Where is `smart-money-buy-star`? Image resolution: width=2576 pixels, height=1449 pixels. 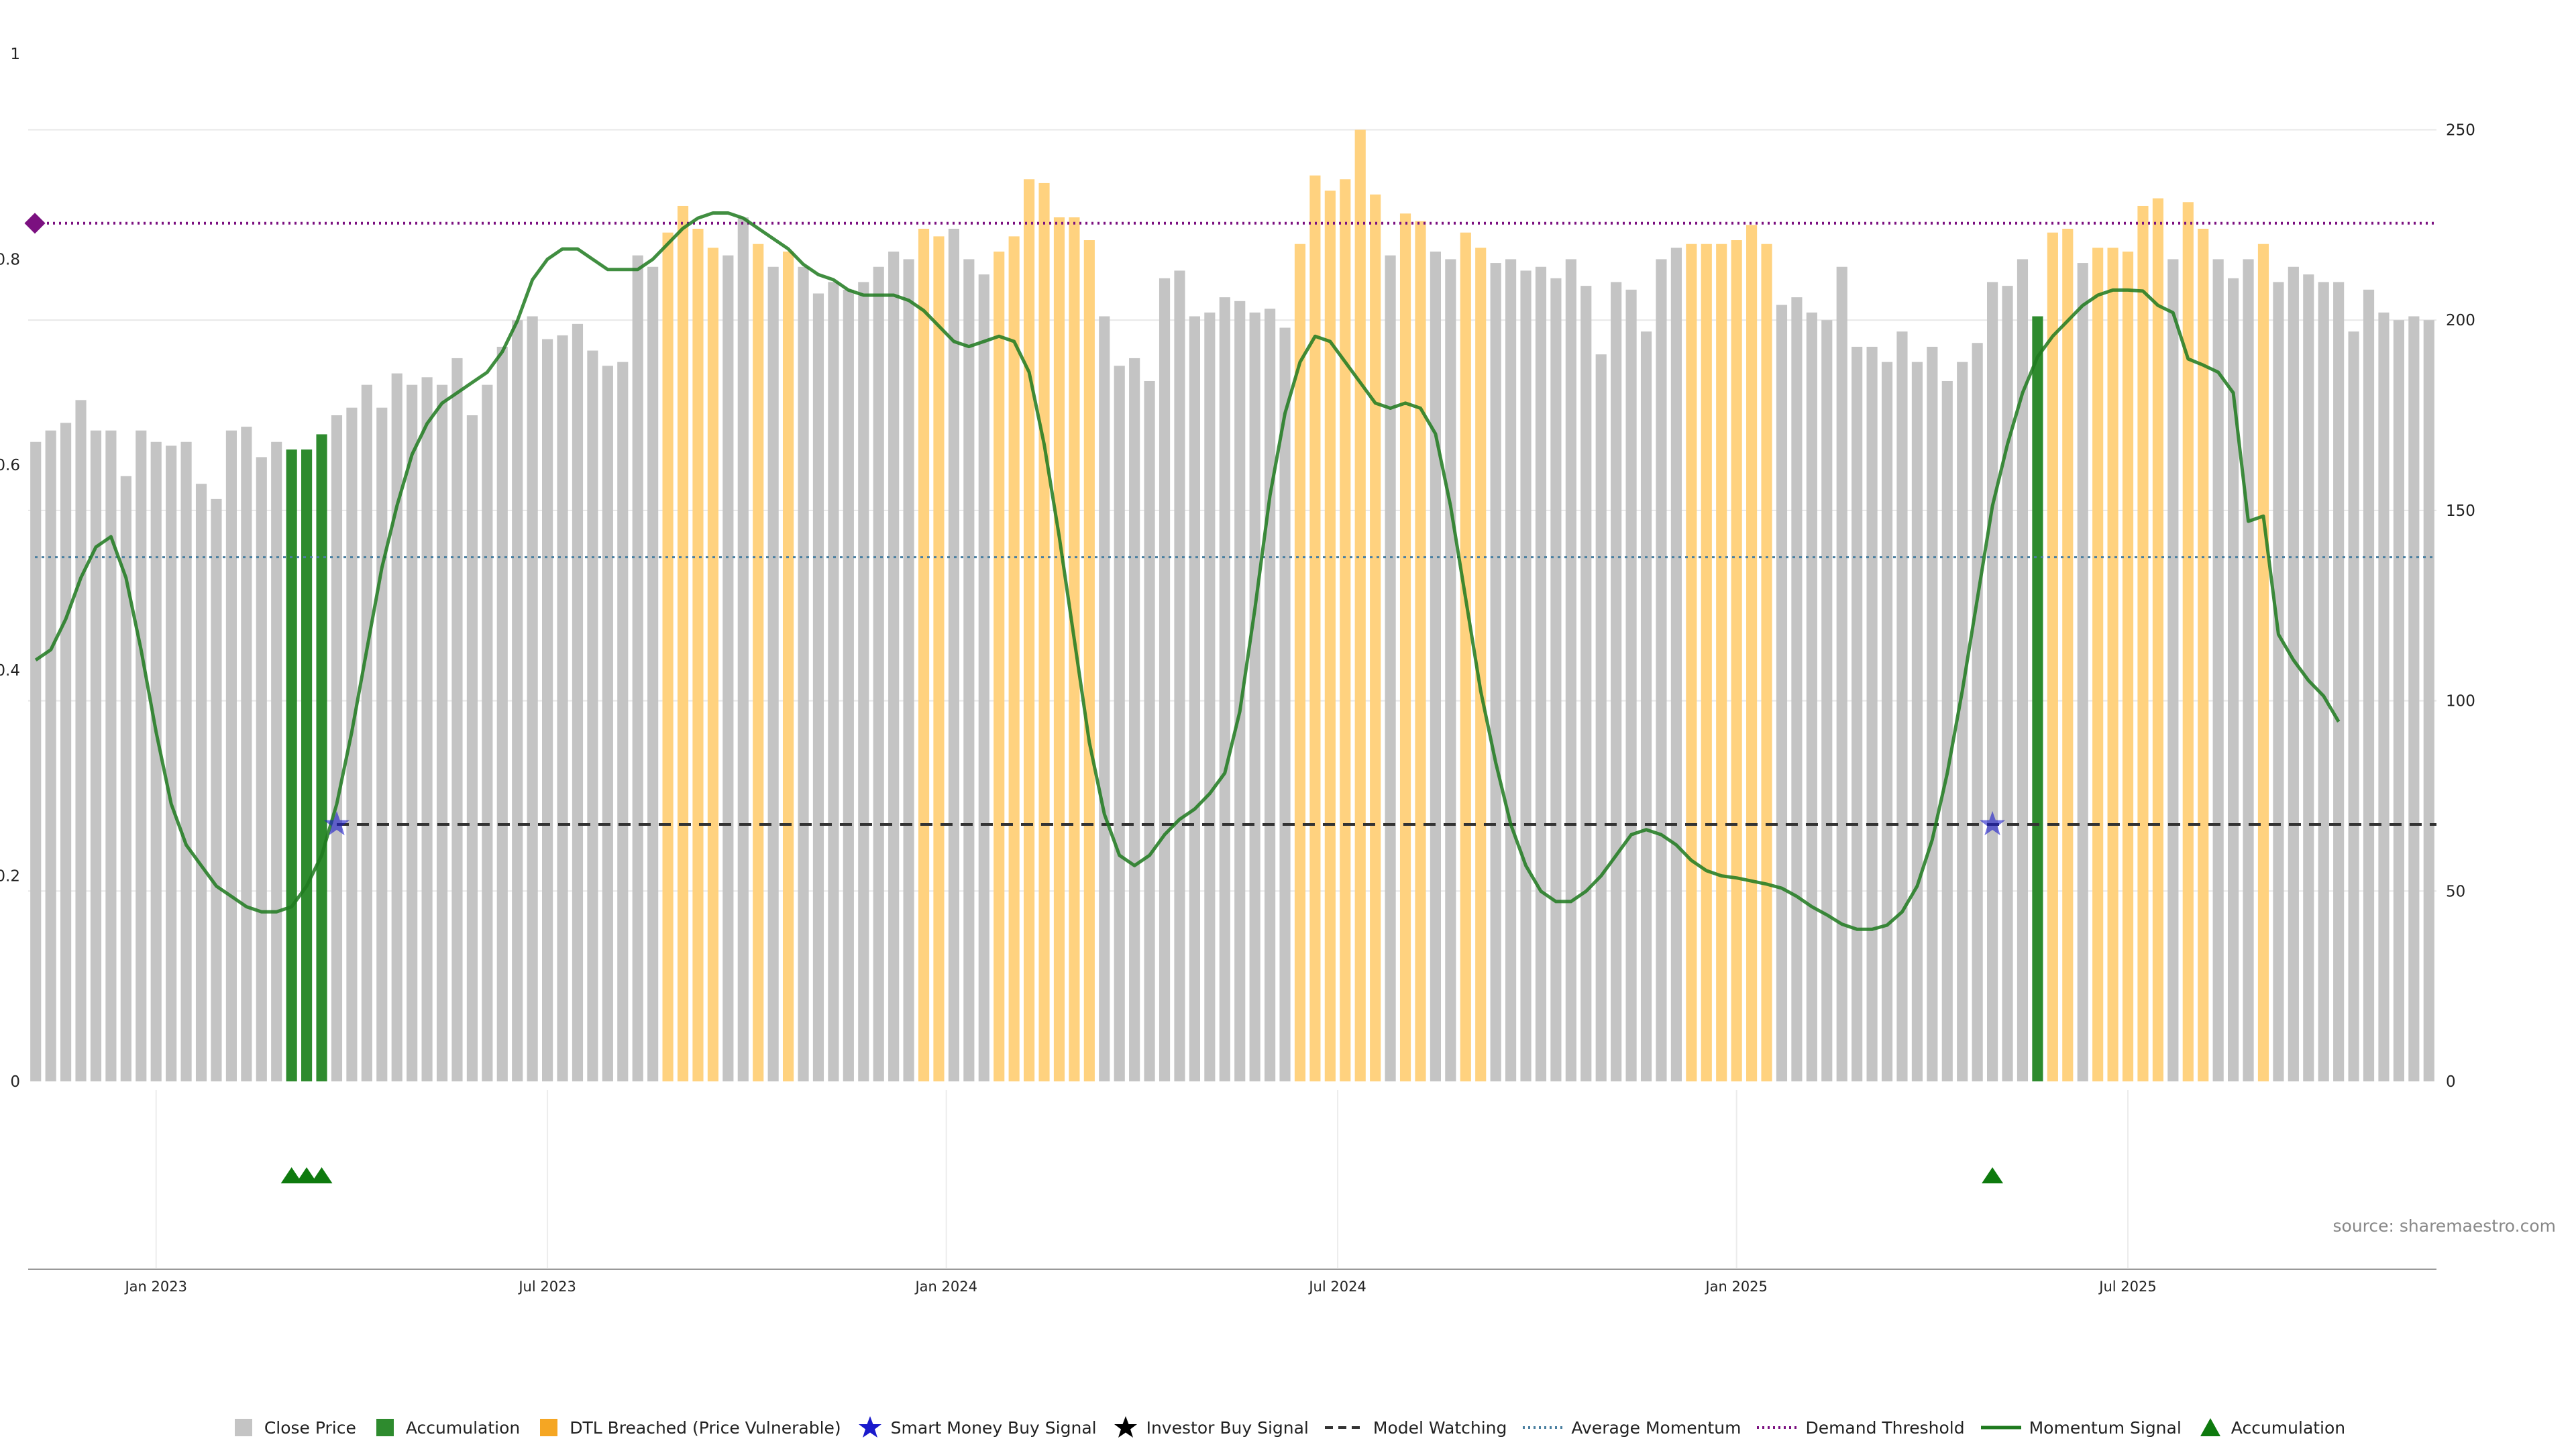 smart-money-buy-star is located at coordinates (336, 823).